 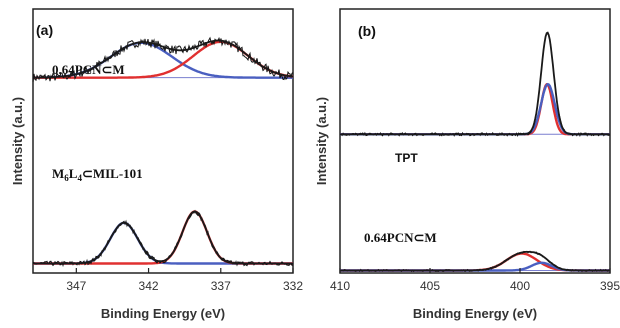 What do you see at coordinates (58, 173) in the screenshot?
I see `panel-a-label-m: M` at bounding box center [58, 173].